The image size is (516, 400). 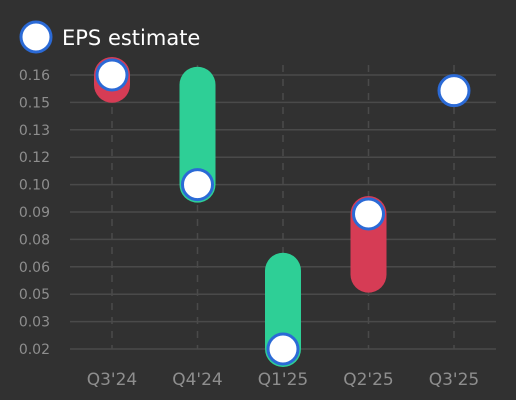 I want to click on legend-label: EPS estimate, so click(x=131, y=38).